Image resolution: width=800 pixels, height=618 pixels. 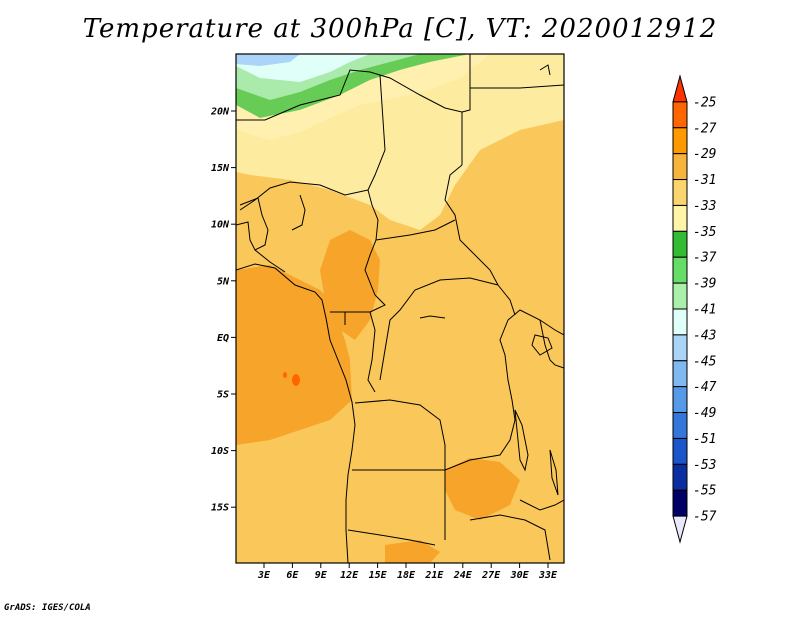 I want to click on y-tick-label: 20N, so click(x=220, y=112).